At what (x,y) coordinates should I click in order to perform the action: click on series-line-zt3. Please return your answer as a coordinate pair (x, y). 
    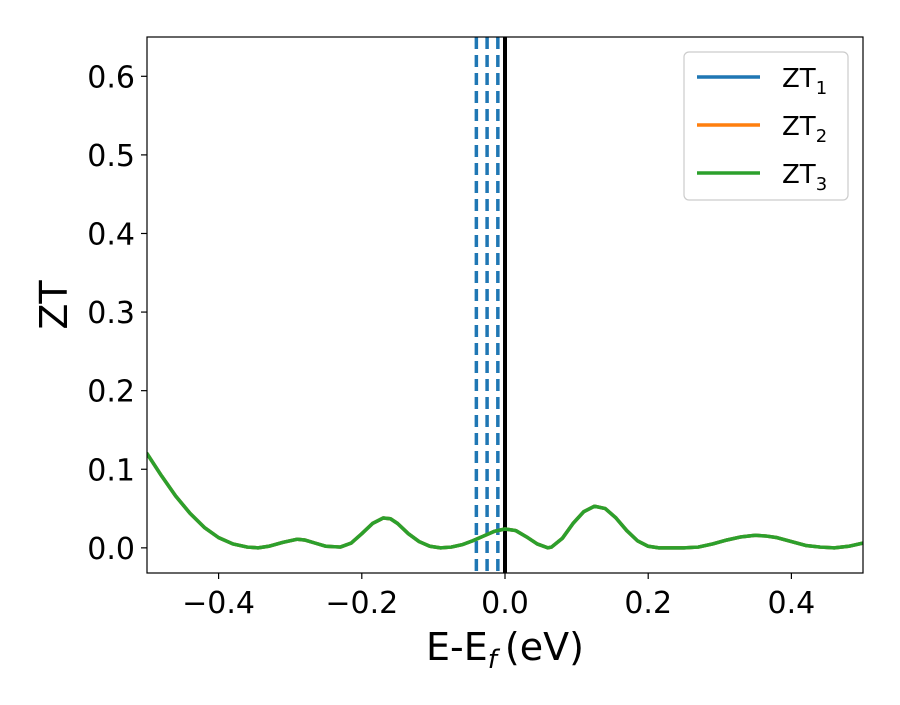
    Looking at the image, I should click on (505, 500).